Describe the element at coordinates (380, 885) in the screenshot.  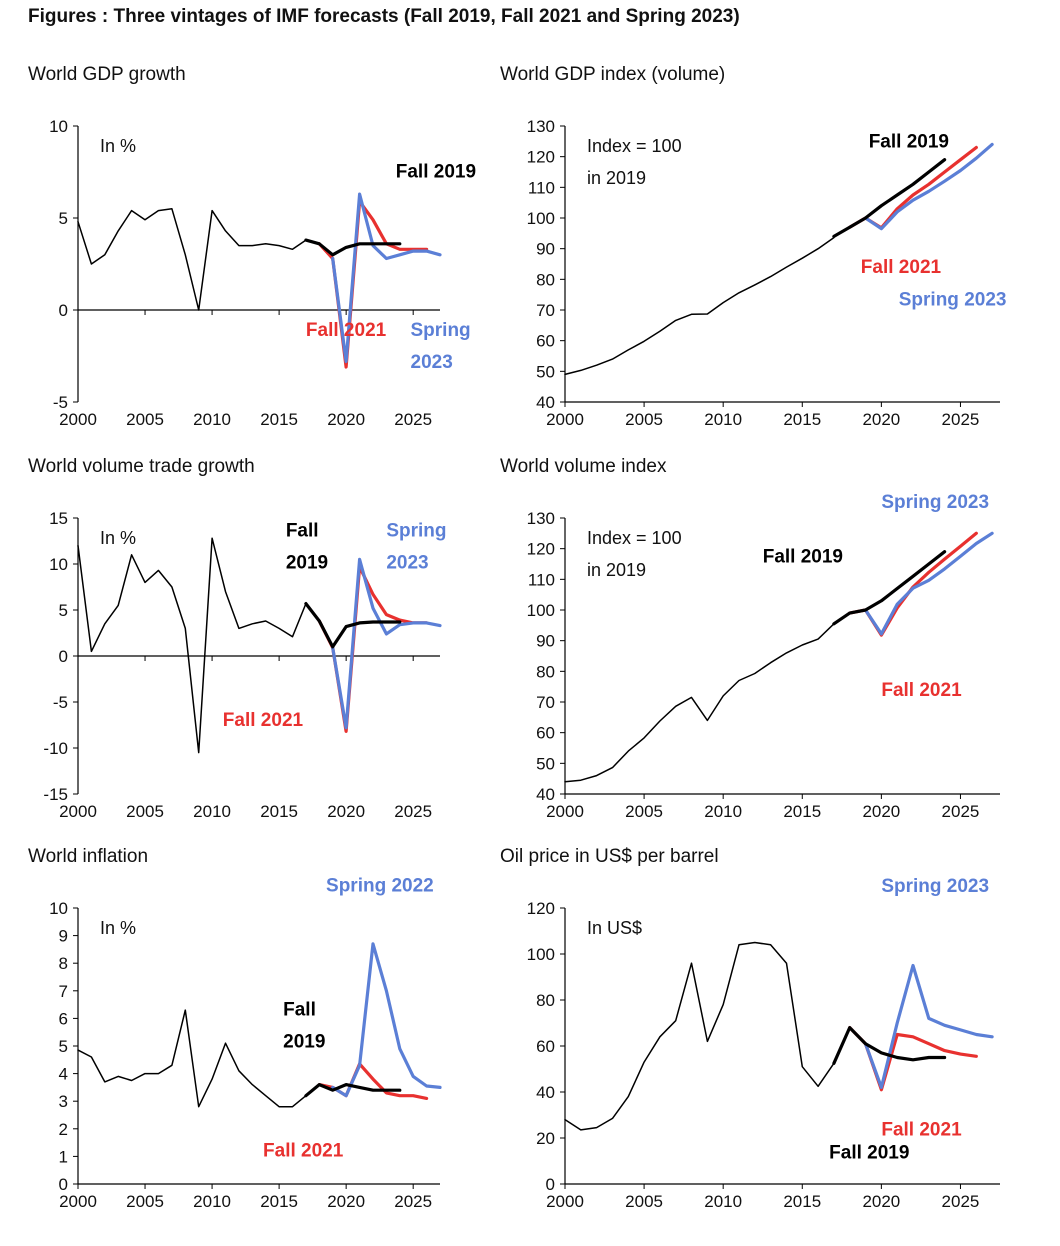
I see `series-label-spring: Spring 2022` at that location.